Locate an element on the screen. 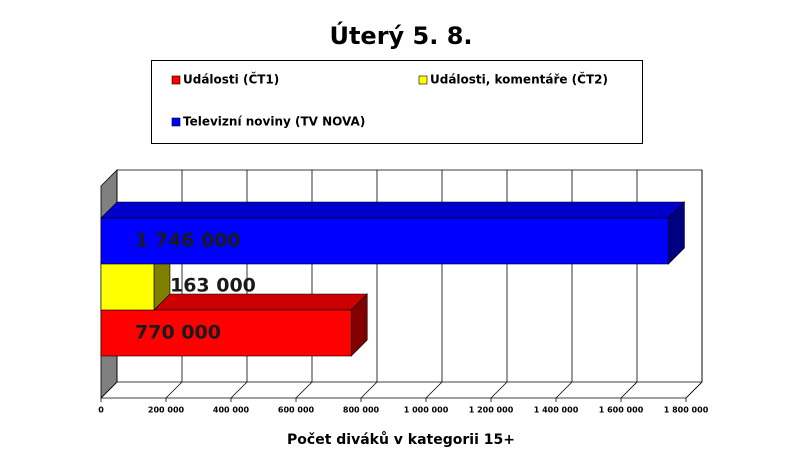 The height and width of the screenshot is (464, 802). value-label: 1 746 000 is located at coordinates (188, 241).